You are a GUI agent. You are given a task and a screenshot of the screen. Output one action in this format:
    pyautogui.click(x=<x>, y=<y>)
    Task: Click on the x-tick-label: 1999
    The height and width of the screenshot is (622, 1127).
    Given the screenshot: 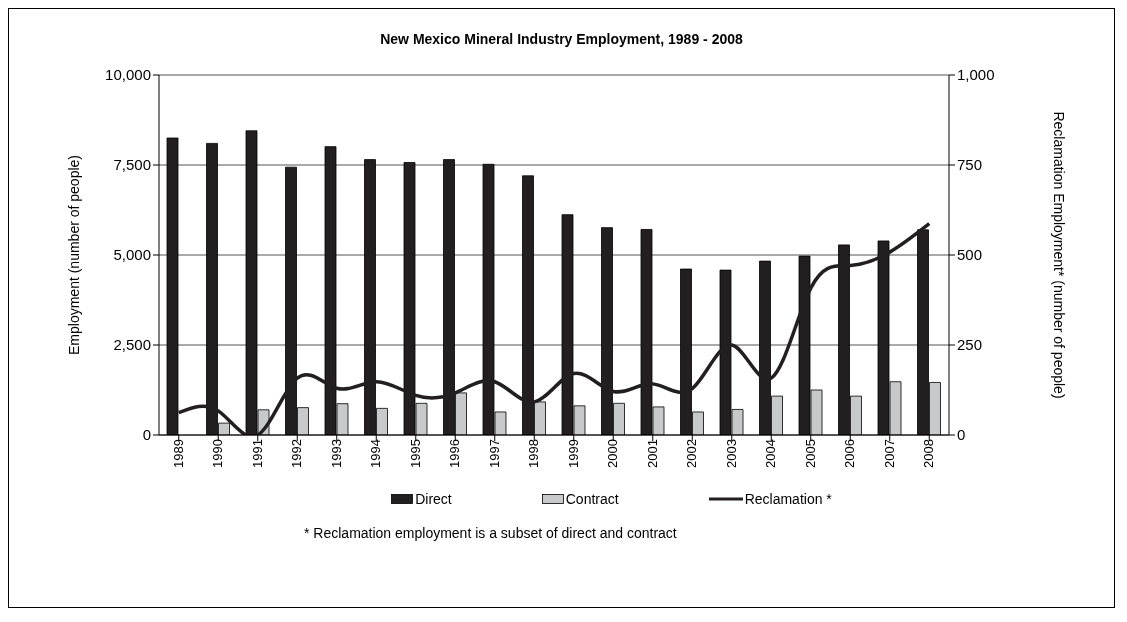 What is the action you would take?
    pyautogui.click(x=573, y=453)
    